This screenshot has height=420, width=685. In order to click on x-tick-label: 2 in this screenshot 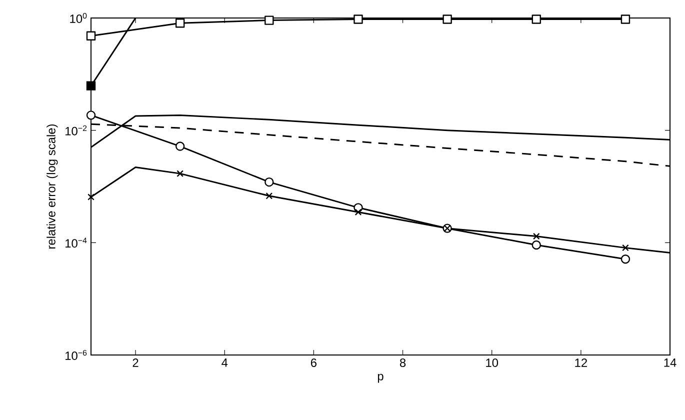, I will do `click(135, 362)`.